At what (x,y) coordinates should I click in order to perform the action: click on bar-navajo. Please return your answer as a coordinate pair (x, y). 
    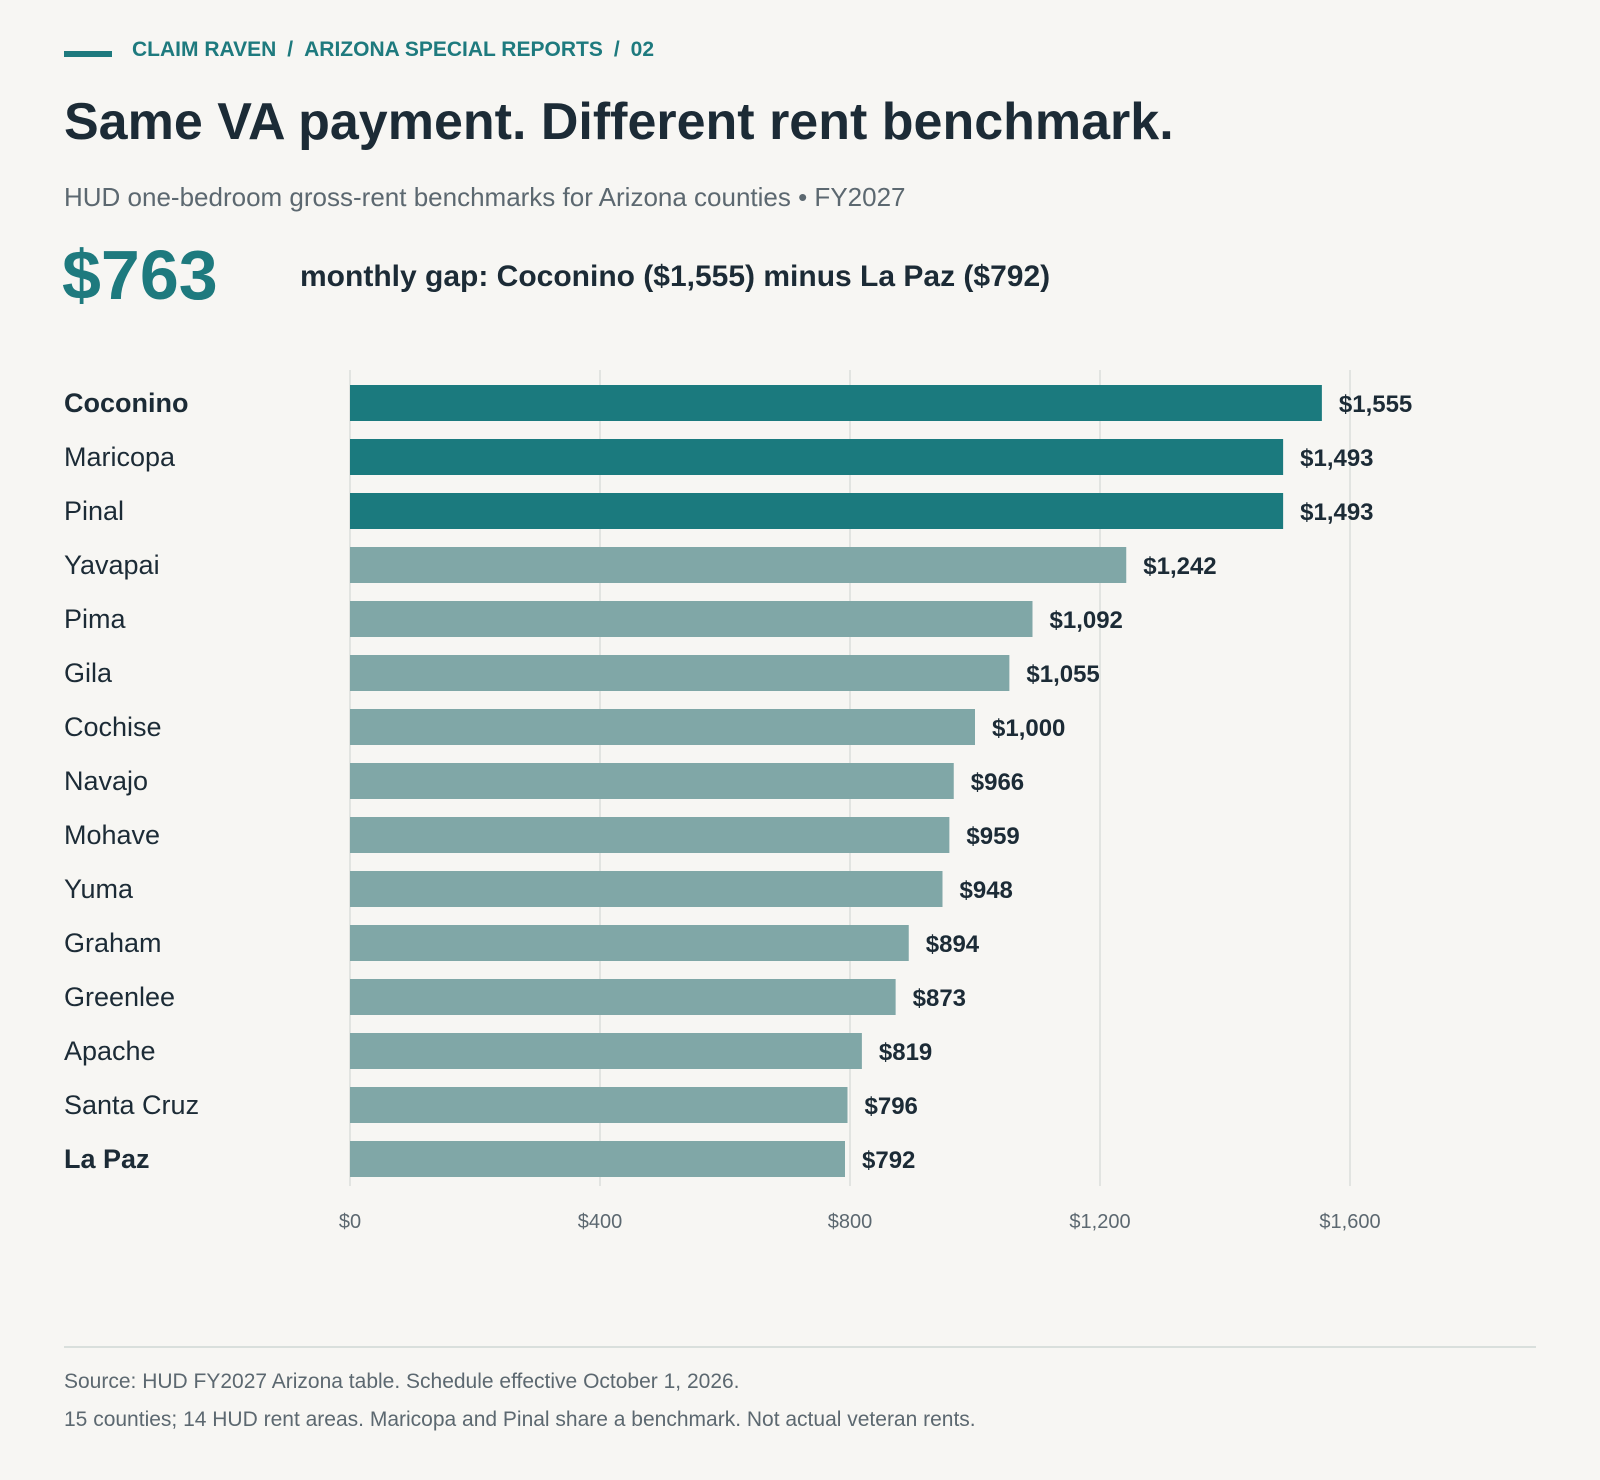
    Looking at the image, I should click on (652, 781).